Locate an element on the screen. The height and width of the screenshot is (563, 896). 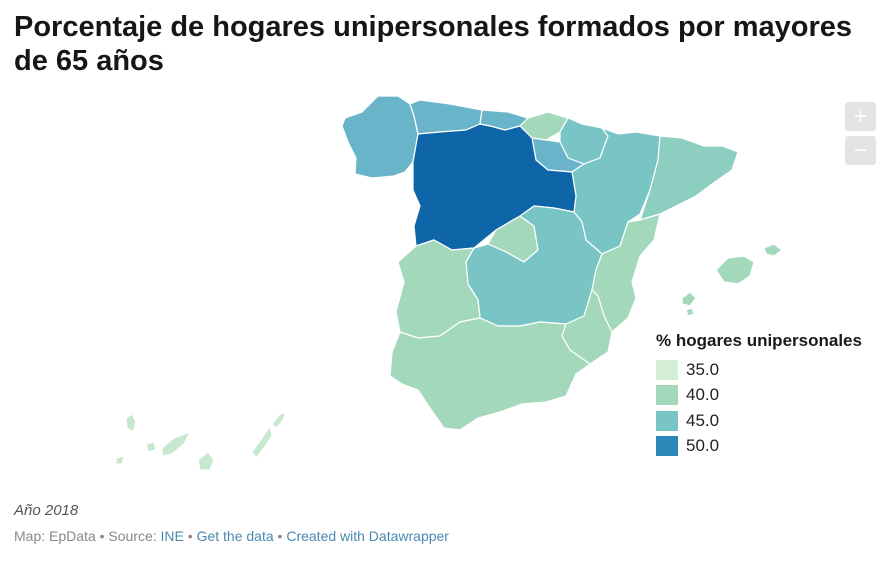
footer-source-link: INE is located at coordinates (172, 536).